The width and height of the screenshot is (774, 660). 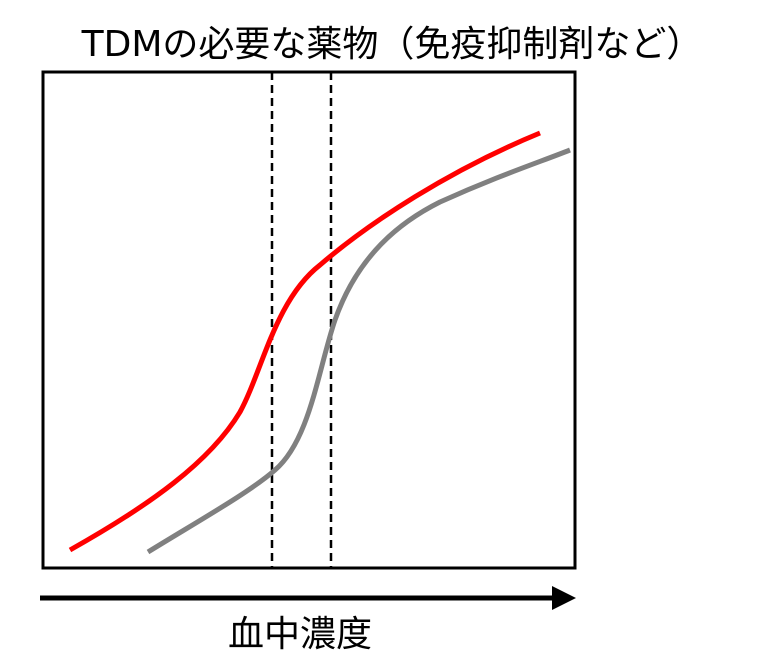 What do you see at coordinates (300, 634) in the screenshot?
I see `x-axis-label: 血中濃度` at bounding box center [300, 634].